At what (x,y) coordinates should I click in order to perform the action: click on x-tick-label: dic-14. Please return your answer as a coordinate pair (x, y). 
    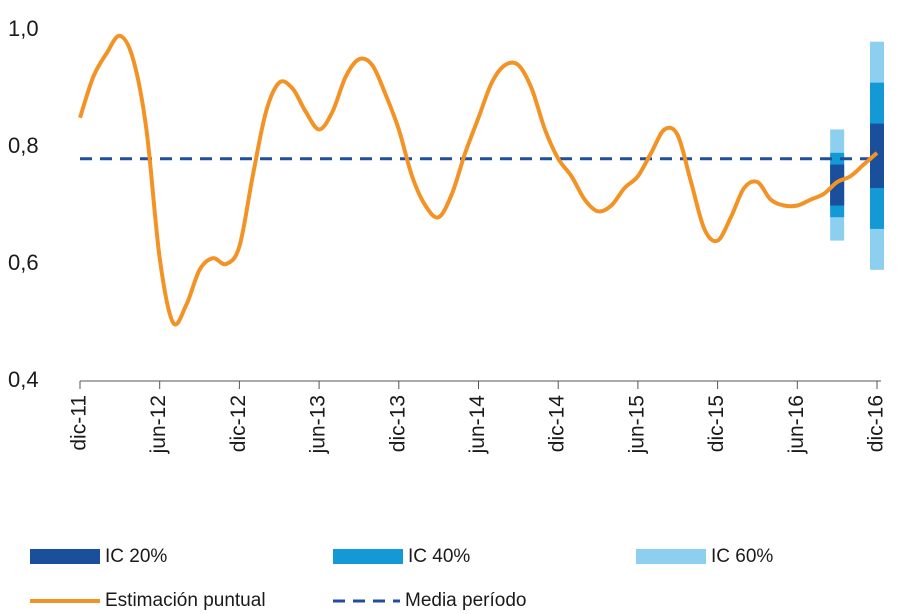
    Looking at the image, I should click on (557, 424).